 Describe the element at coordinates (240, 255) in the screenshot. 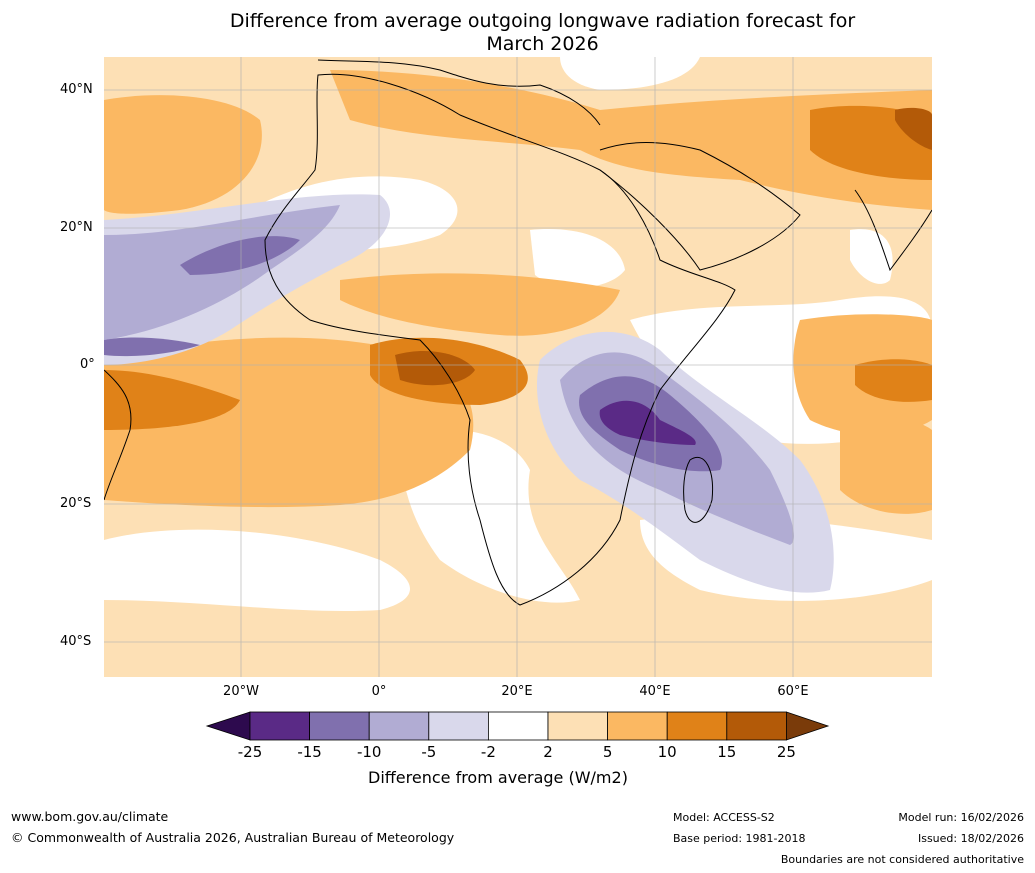

I see `field-neg-10-15-atlantic` at that location.